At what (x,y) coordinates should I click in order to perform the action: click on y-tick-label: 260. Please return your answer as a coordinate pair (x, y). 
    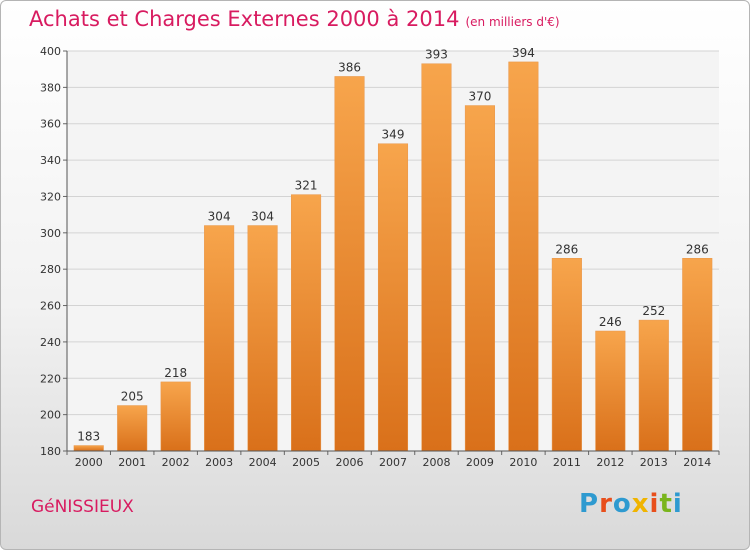
    Looking at the image, I should click on (50, 306).